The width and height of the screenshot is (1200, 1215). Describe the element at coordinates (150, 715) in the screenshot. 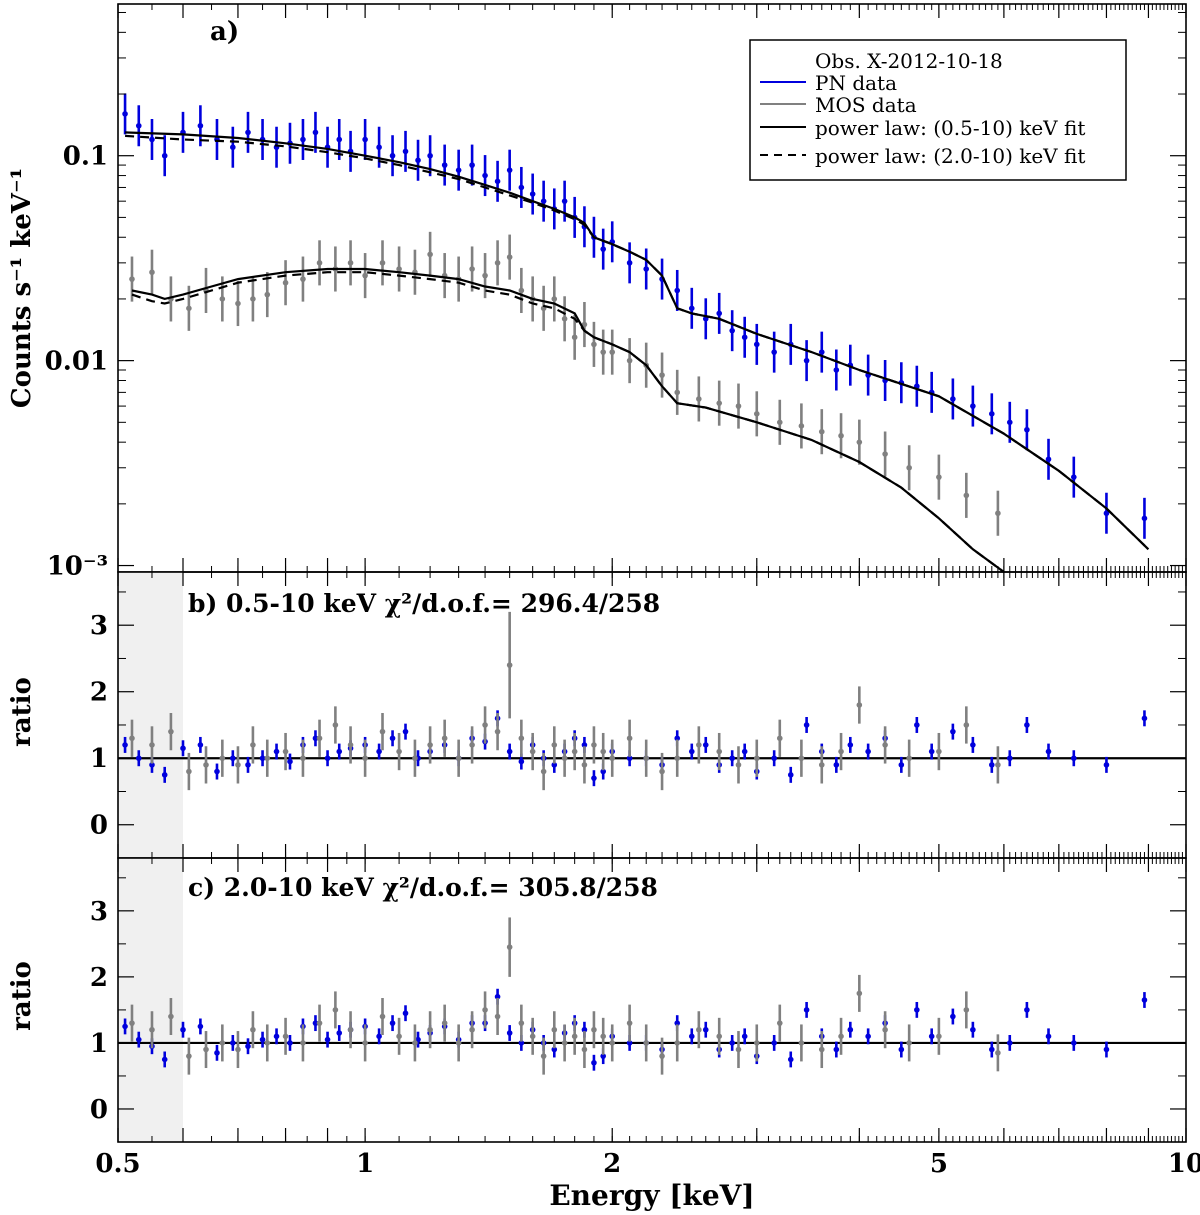

I see `panel-b-excluded-band` at that location.